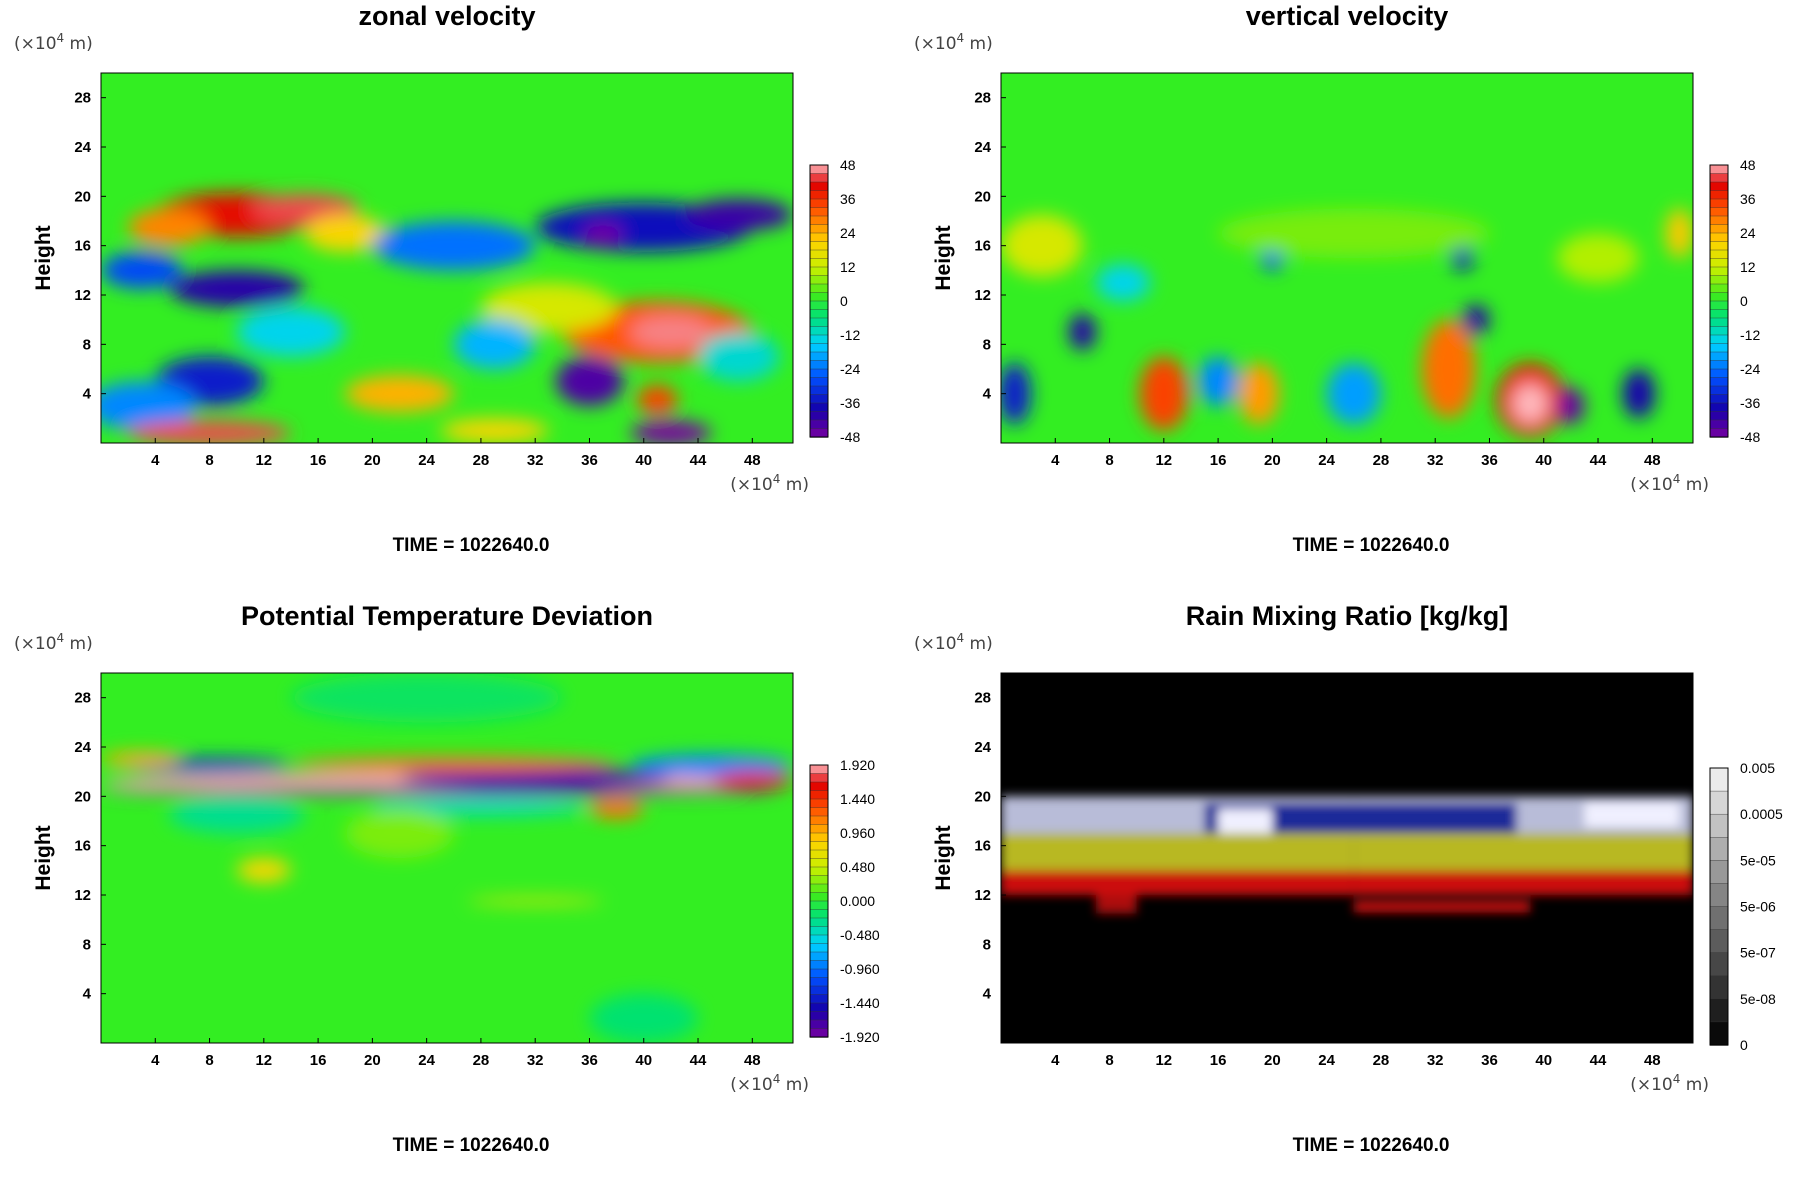 The image size is (1800, 1200). I want to click on y-axis-label: Height, so click(43, 857).